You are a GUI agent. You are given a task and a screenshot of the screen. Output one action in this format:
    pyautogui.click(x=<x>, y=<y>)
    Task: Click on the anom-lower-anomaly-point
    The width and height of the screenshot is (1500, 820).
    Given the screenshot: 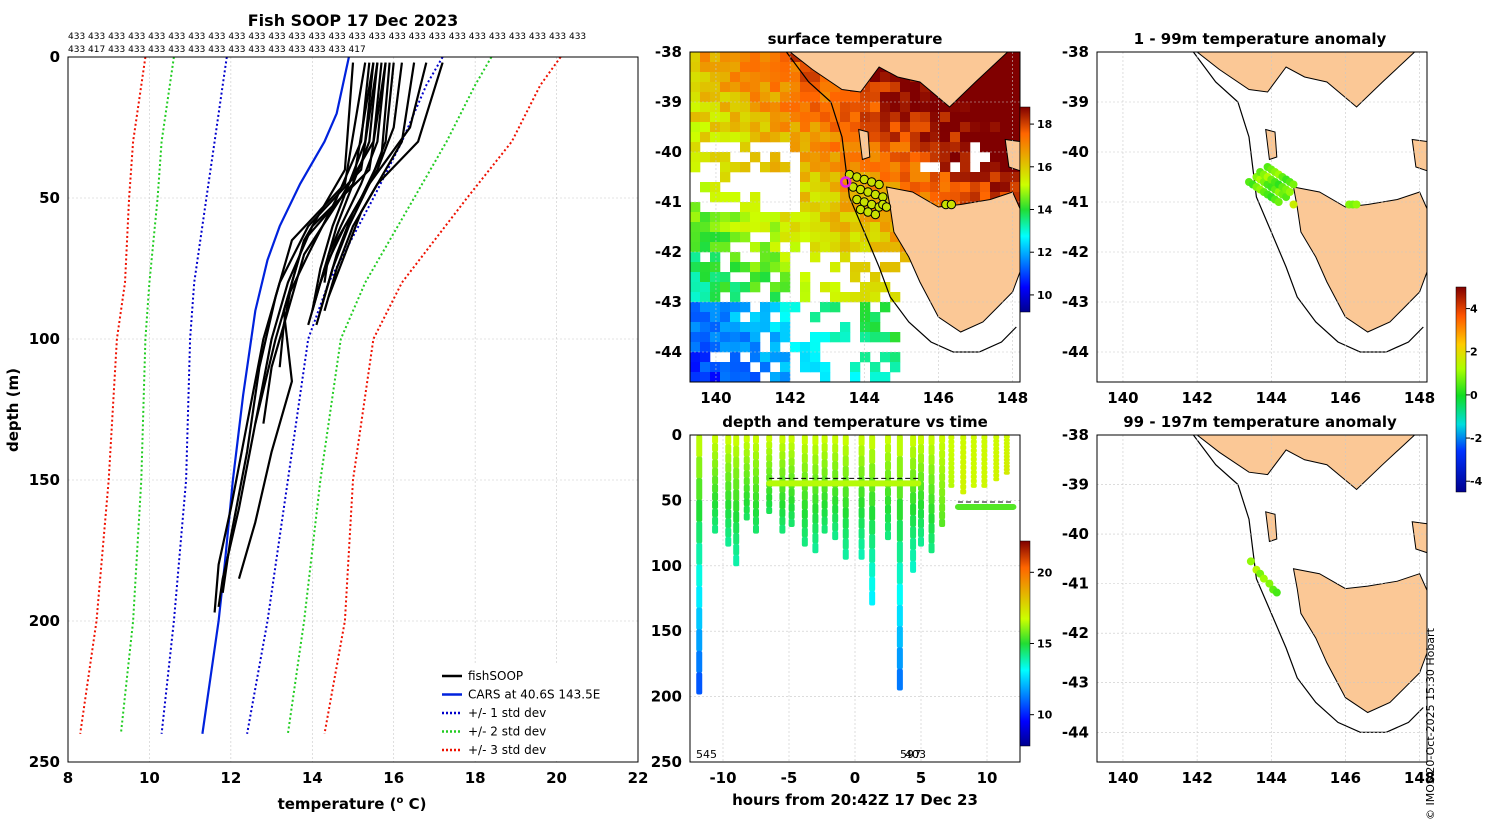 What is the action you would take?
    pyautogui.click(x=1250, y=561)
    